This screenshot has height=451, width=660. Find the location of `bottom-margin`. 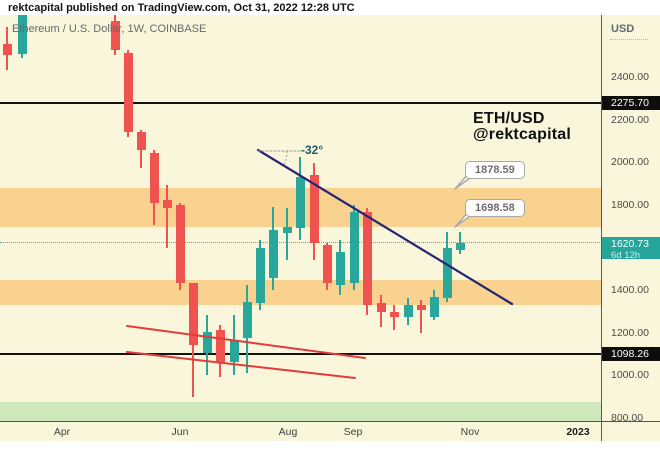

bottom-margin is located at coordinates (330, 446).